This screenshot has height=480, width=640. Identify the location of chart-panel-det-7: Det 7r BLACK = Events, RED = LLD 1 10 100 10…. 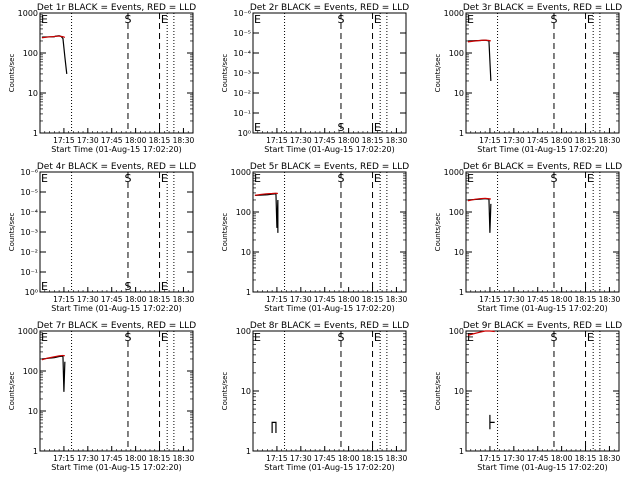
(102, 396).